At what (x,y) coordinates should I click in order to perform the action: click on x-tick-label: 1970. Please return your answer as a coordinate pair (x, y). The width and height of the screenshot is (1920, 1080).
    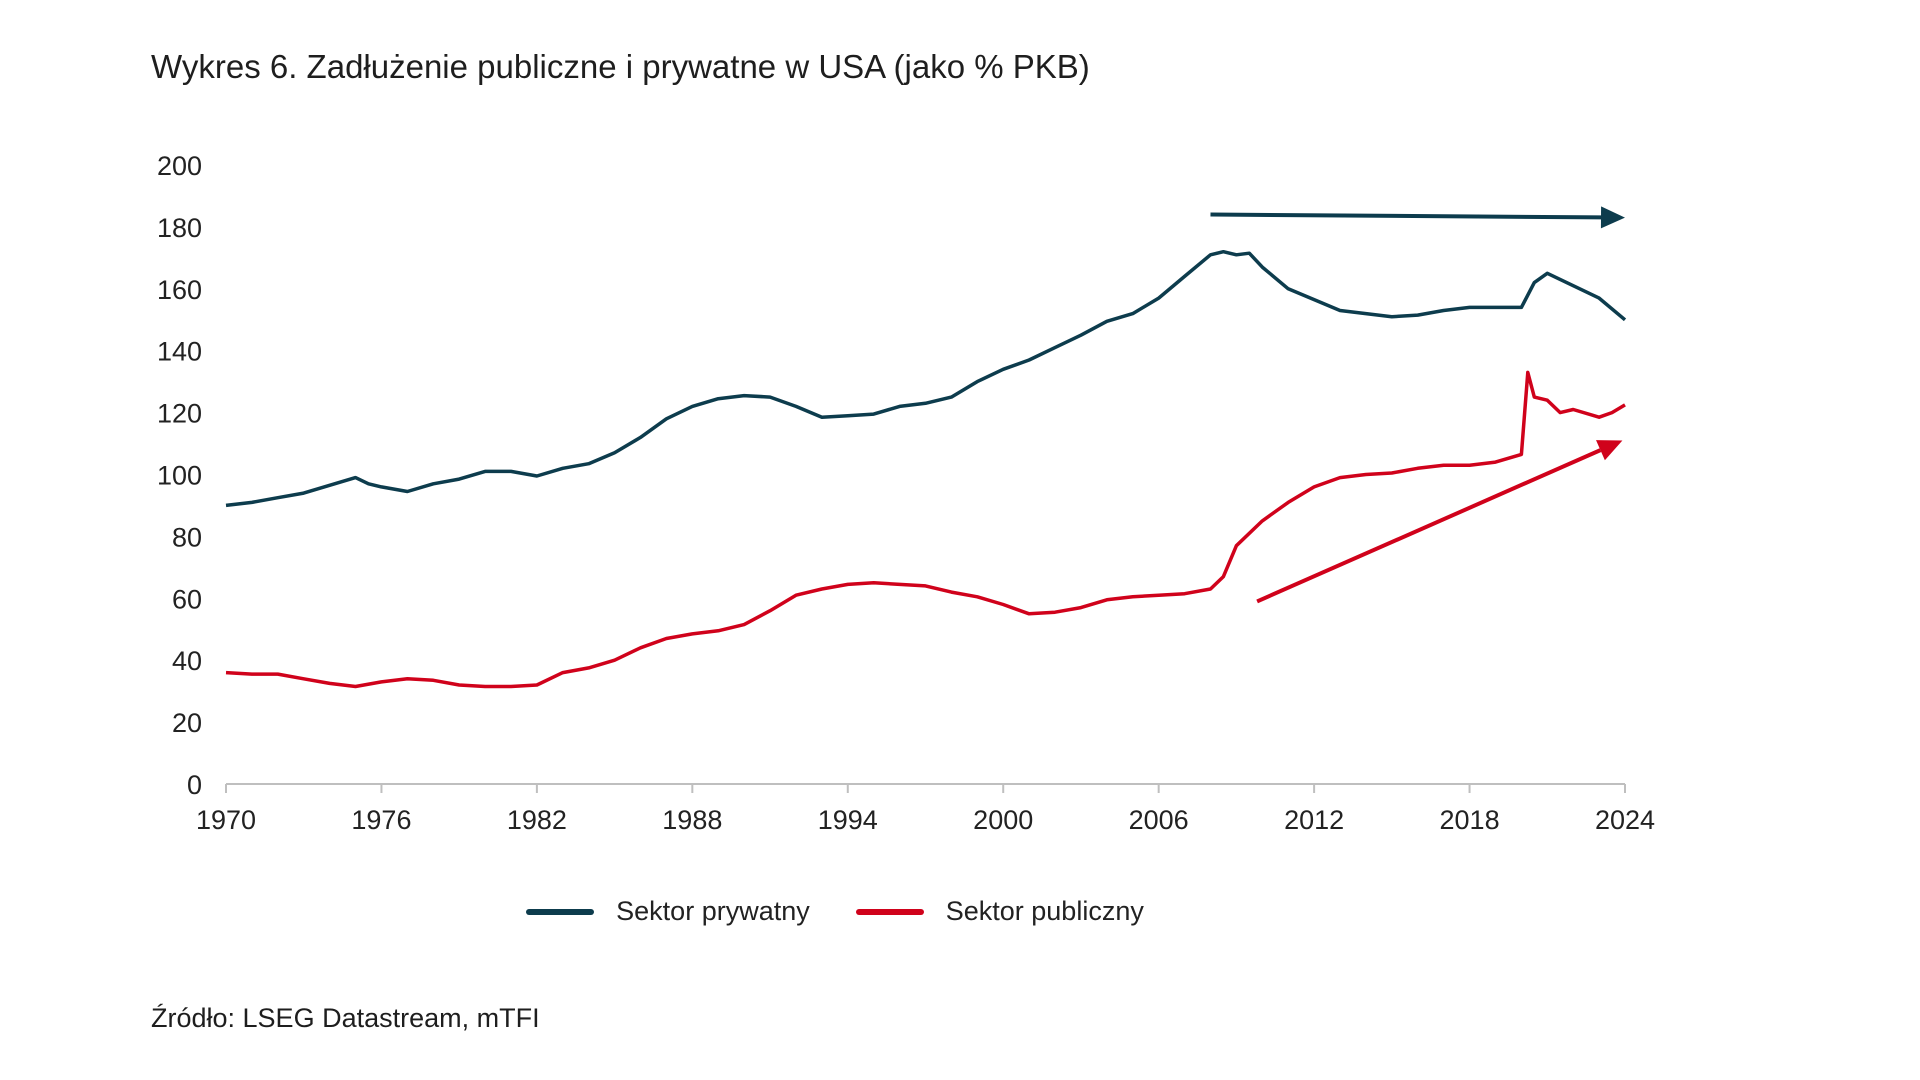
    Looking at the image, I should click on (226, 820).